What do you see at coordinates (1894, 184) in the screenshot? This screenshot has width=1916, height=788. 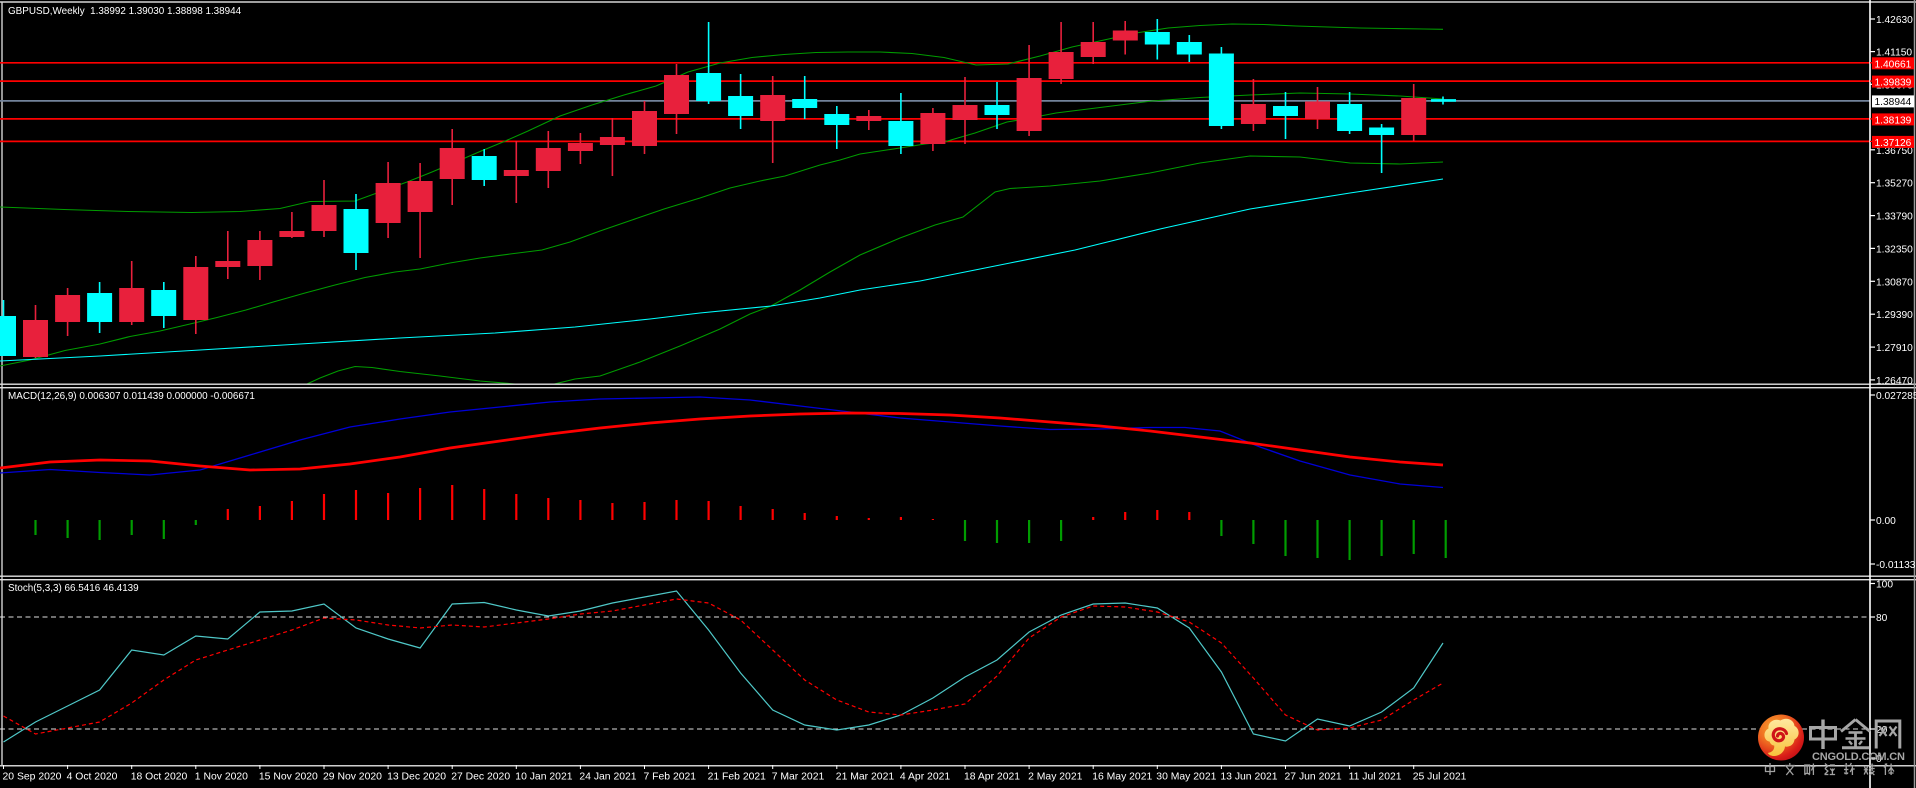 I see `svg-text: 1.35270` at bounding box center [1894, 184].